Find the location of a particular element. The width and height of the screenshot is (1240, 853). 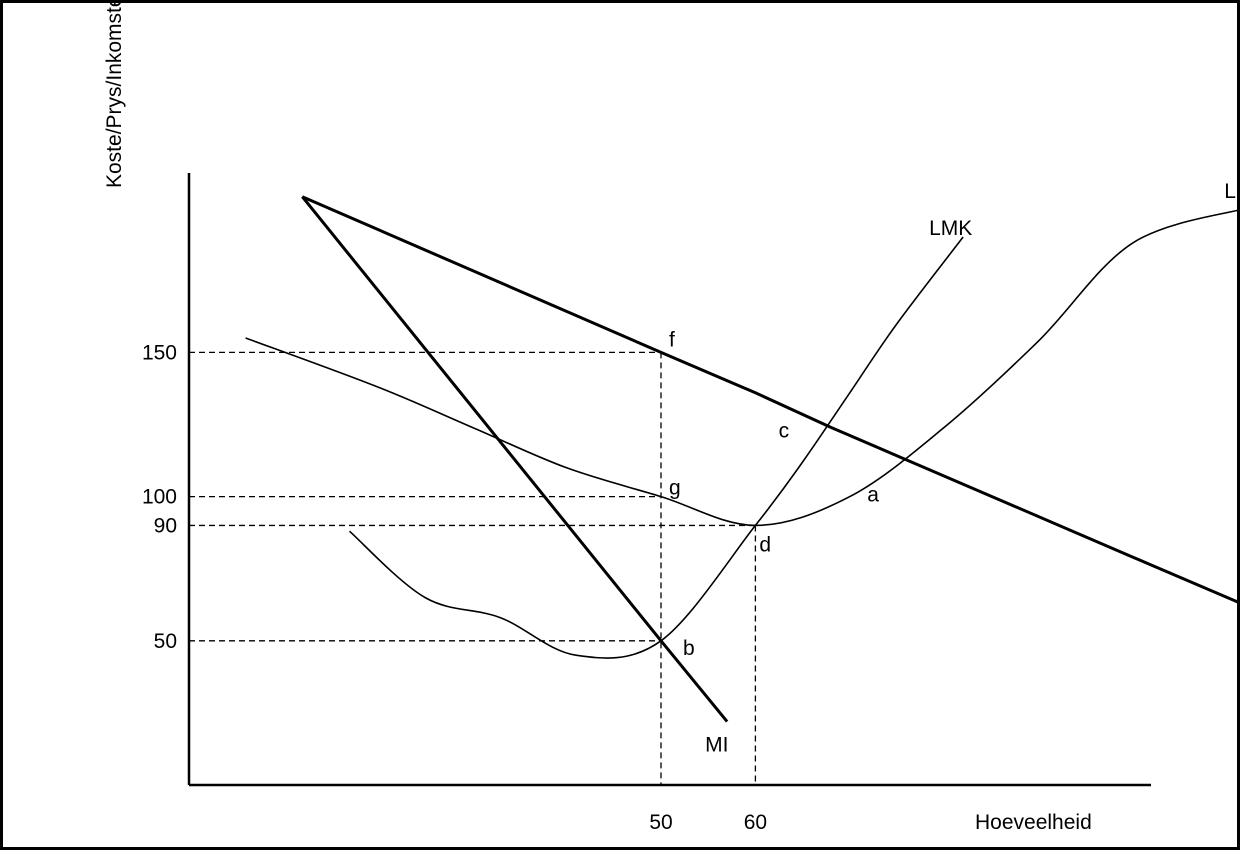

point-label-g: g is located at coordinates (675, 488).